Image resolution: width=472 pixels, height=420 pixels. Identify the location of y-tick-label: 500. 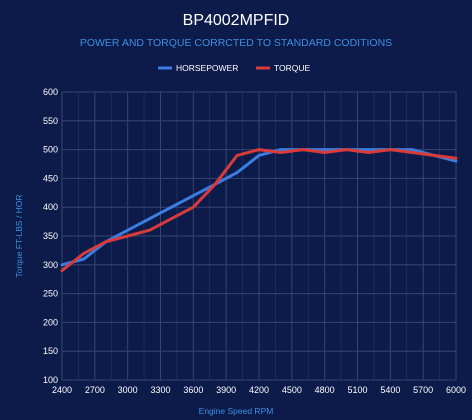
(50, 150).